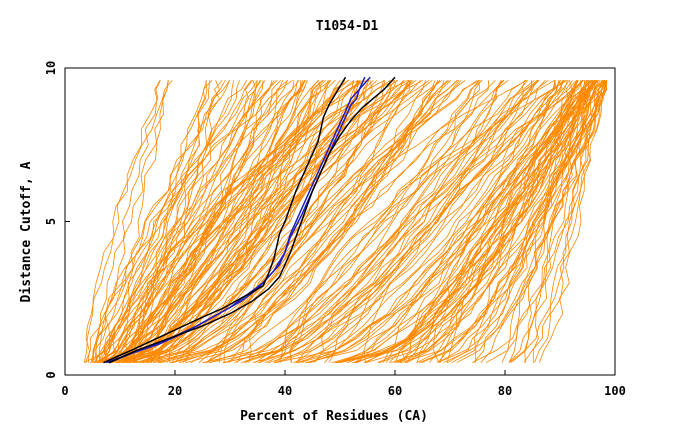 The height and width of the screenshot is (440, 680). Describe the element at coordinates (51, 68) in the screenshot. I see `y-tick-label-2: 10` at that location.